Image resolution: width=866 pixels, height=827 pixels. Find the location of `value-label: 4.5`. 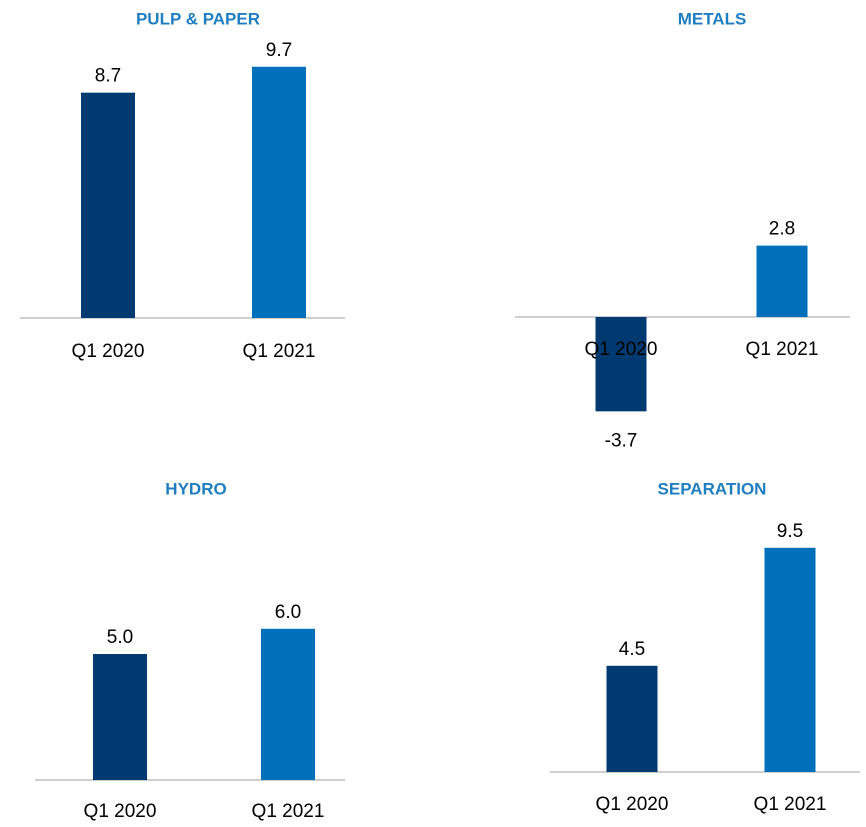

value-label: 4.5 is located at coordinates (632, 649).